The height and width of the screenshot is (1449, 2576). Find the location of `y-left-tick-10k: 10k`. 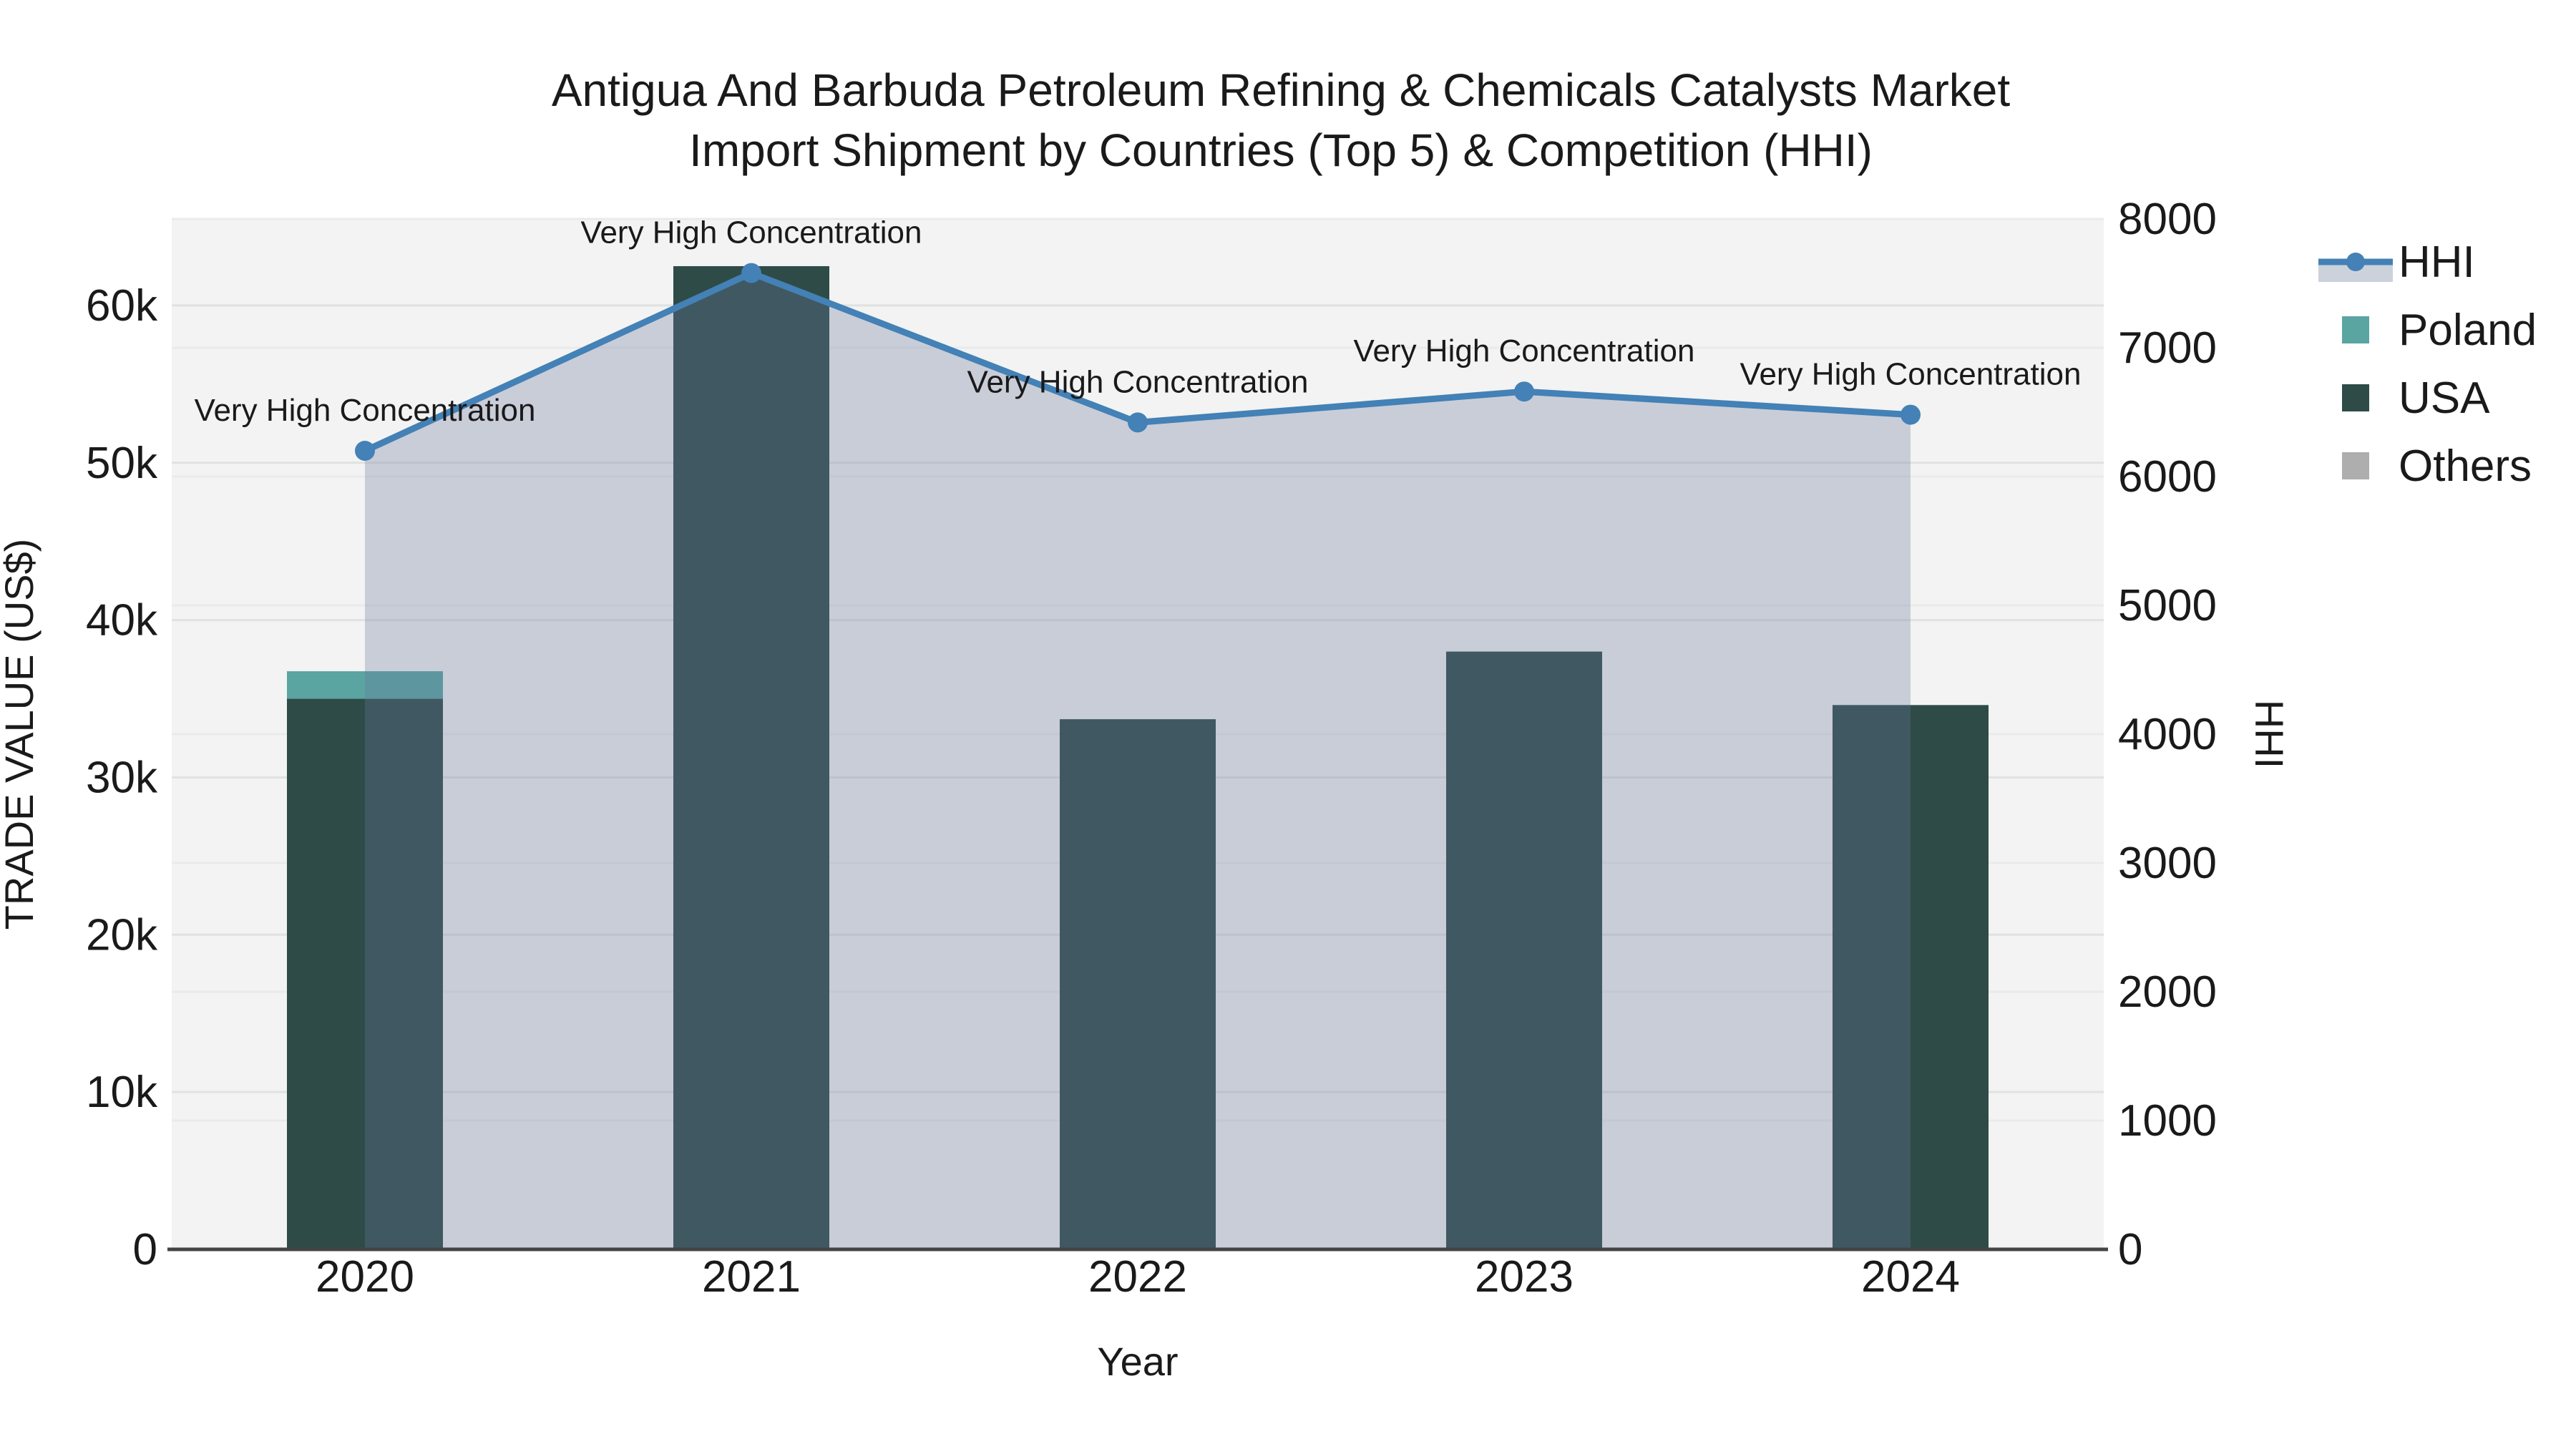

y-left-tick-10k: 10k is located at coordinates (122, 1092).